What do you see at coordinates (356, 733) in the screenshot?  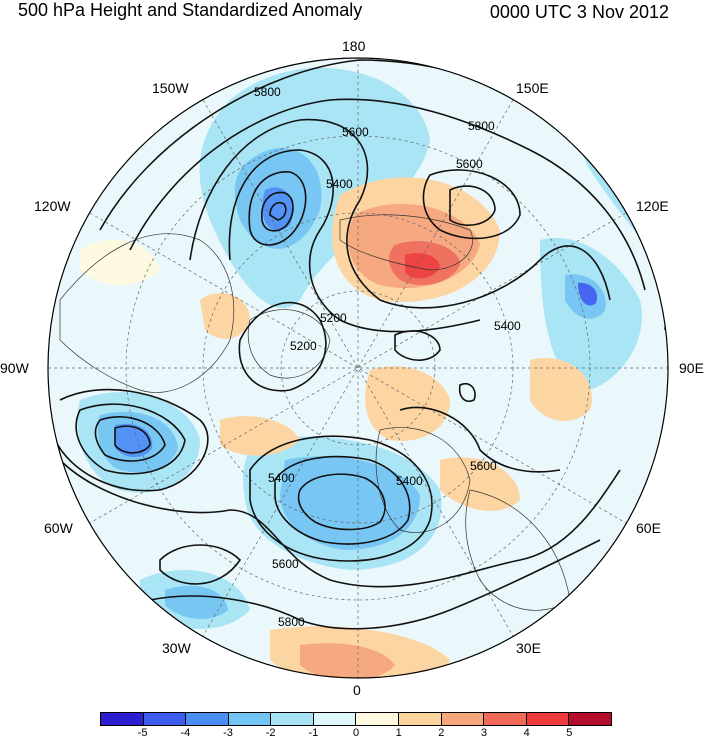 I see `colorbar-tick-label: 0` at bounding box center [356, 733].